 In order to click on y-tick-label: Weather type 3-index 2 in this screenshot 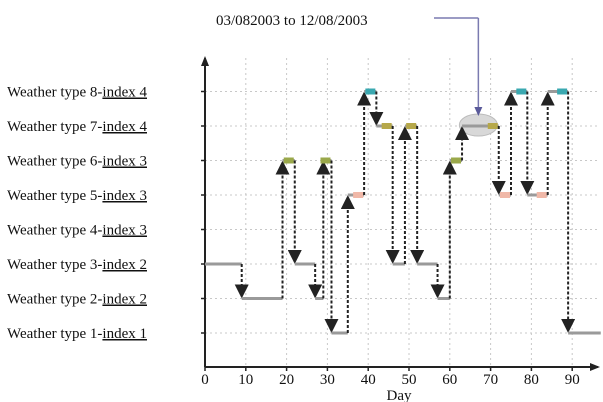, I will do `click(77, 265)`.